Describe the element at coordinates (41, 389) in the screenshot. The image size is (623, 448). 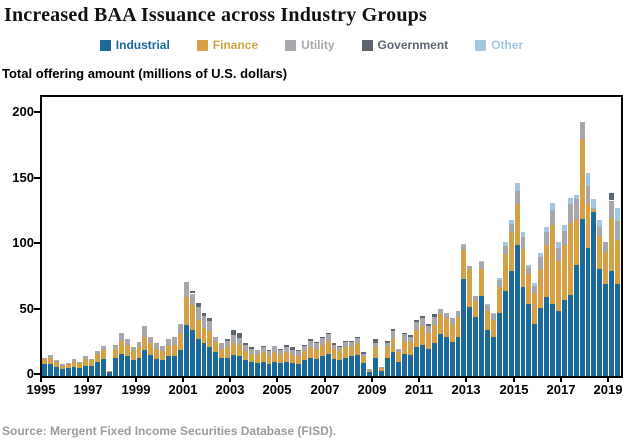
I see `x-tick-label-1995: 1995` at that location.